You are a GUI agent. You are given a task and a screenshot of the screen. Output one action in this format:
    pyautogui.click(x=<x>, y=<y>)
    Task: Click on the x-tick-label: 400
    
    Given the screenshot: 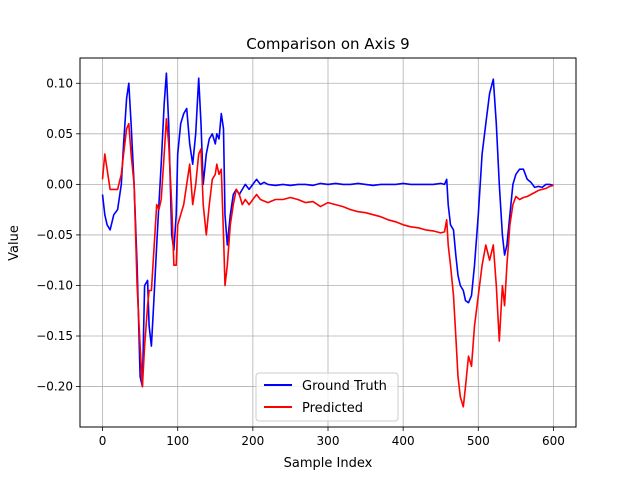 What is the action you would take?
    pyautogui.click(x=403, y=441)
    